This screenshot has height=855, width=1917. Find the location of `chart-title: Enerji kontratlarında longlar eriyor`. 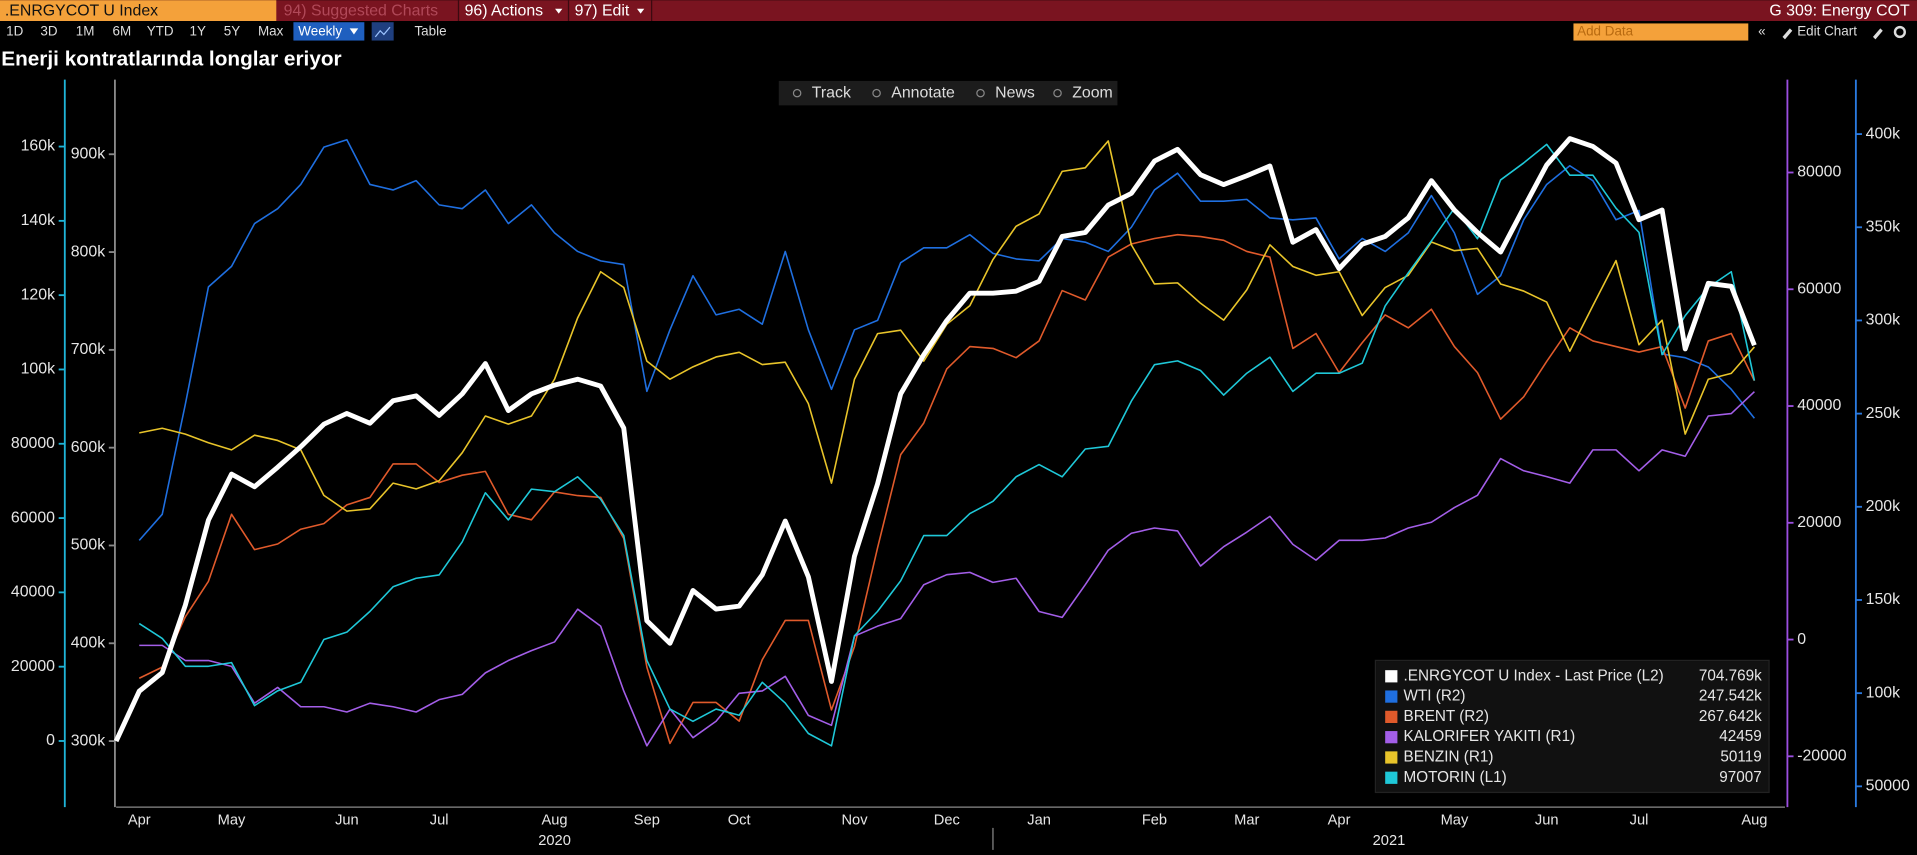

chart-title: Enerji kontratlarında longlar eriyor is located at coordinates (171, 59).